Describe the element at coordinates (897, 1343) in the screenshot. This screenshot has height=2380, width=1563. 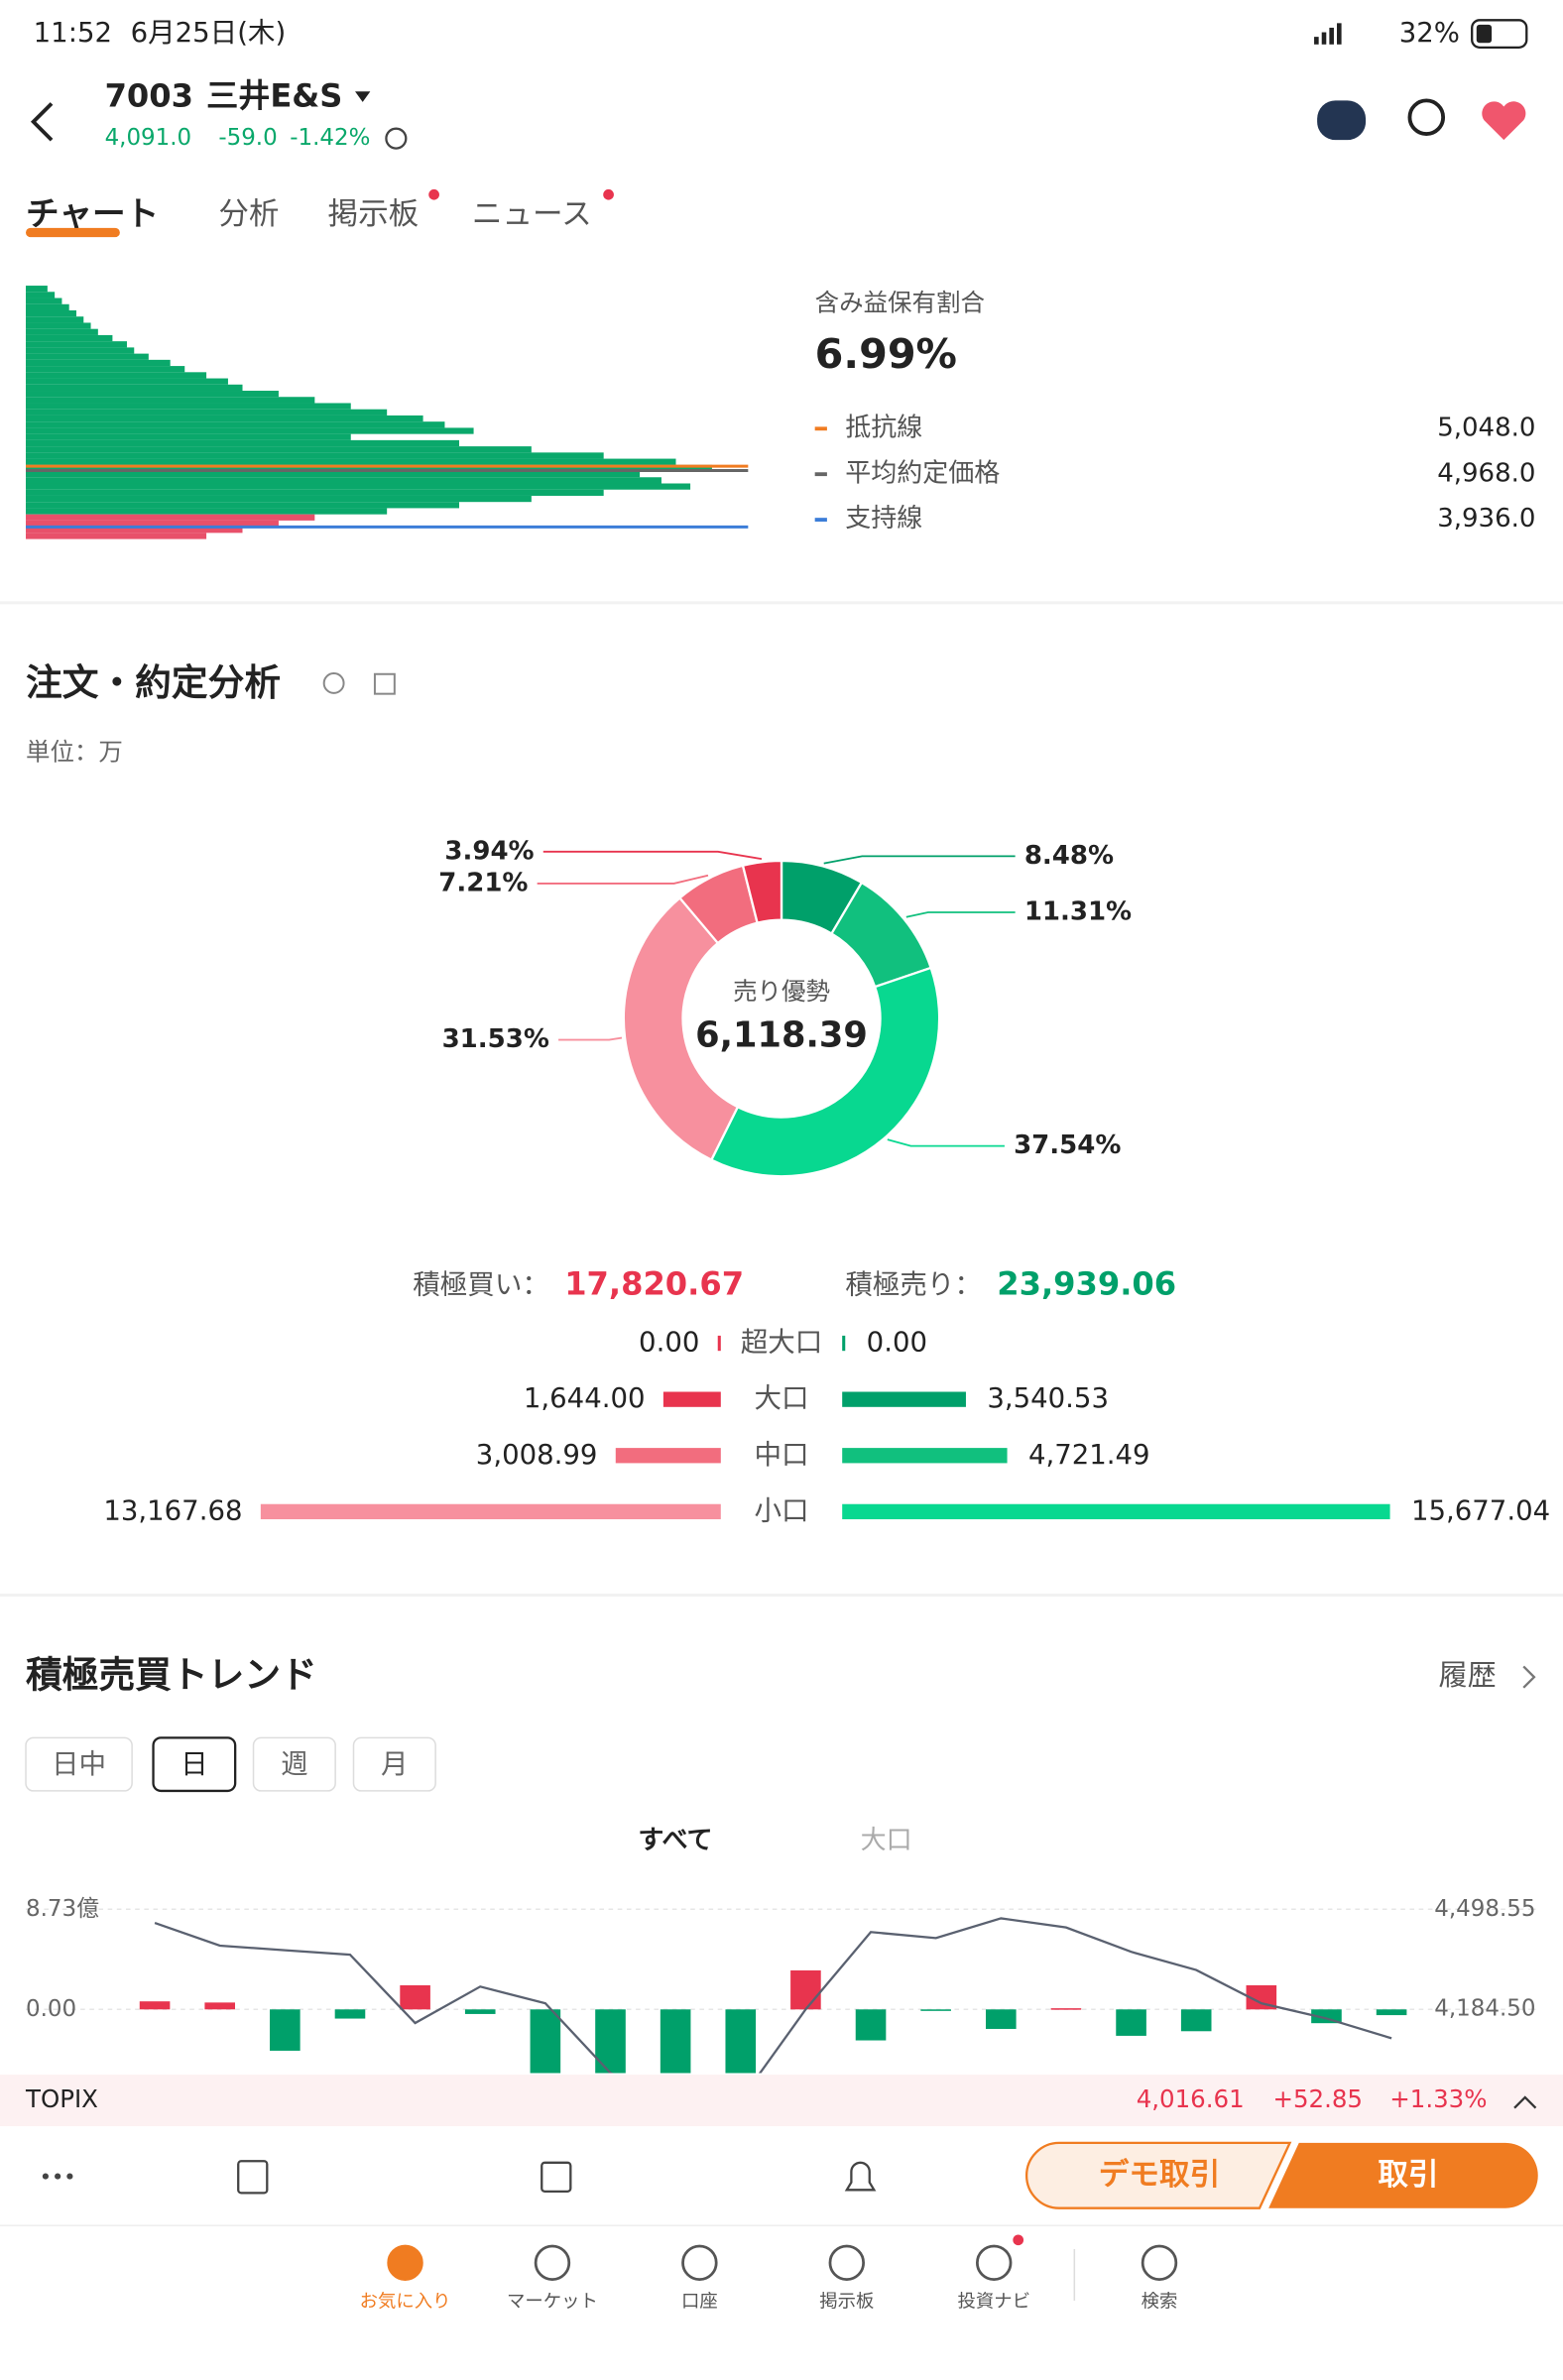
I see `sell-value: 0.00` at that location.